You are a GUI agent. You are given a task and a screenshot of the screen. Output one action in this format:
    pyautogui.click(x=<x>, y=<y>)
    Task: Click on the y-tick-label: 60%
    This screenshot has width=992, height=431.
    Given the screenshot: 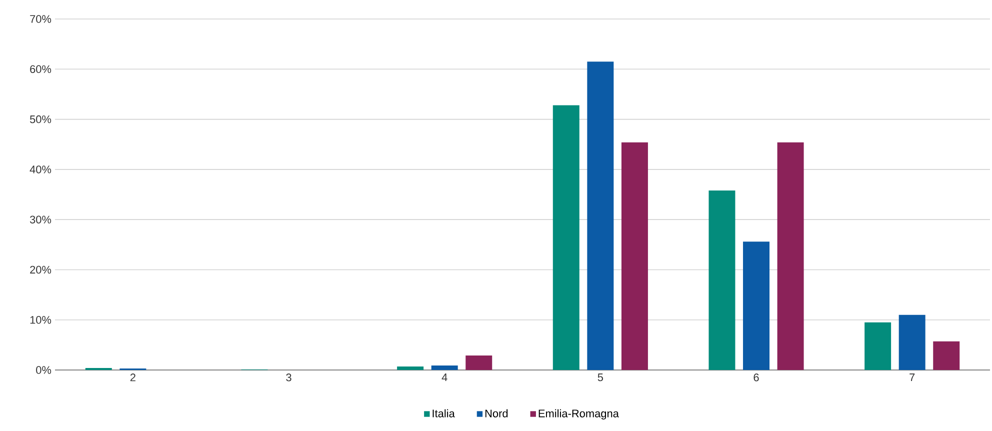 What is the action you would take?
    pyautogui.click(x=41, y=69)
    